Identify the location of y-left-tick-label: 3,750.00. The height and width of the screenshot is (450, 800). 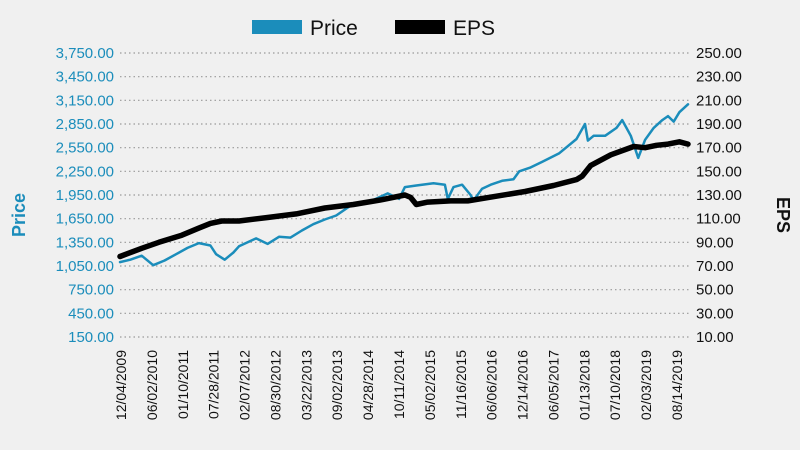
(85, 53).